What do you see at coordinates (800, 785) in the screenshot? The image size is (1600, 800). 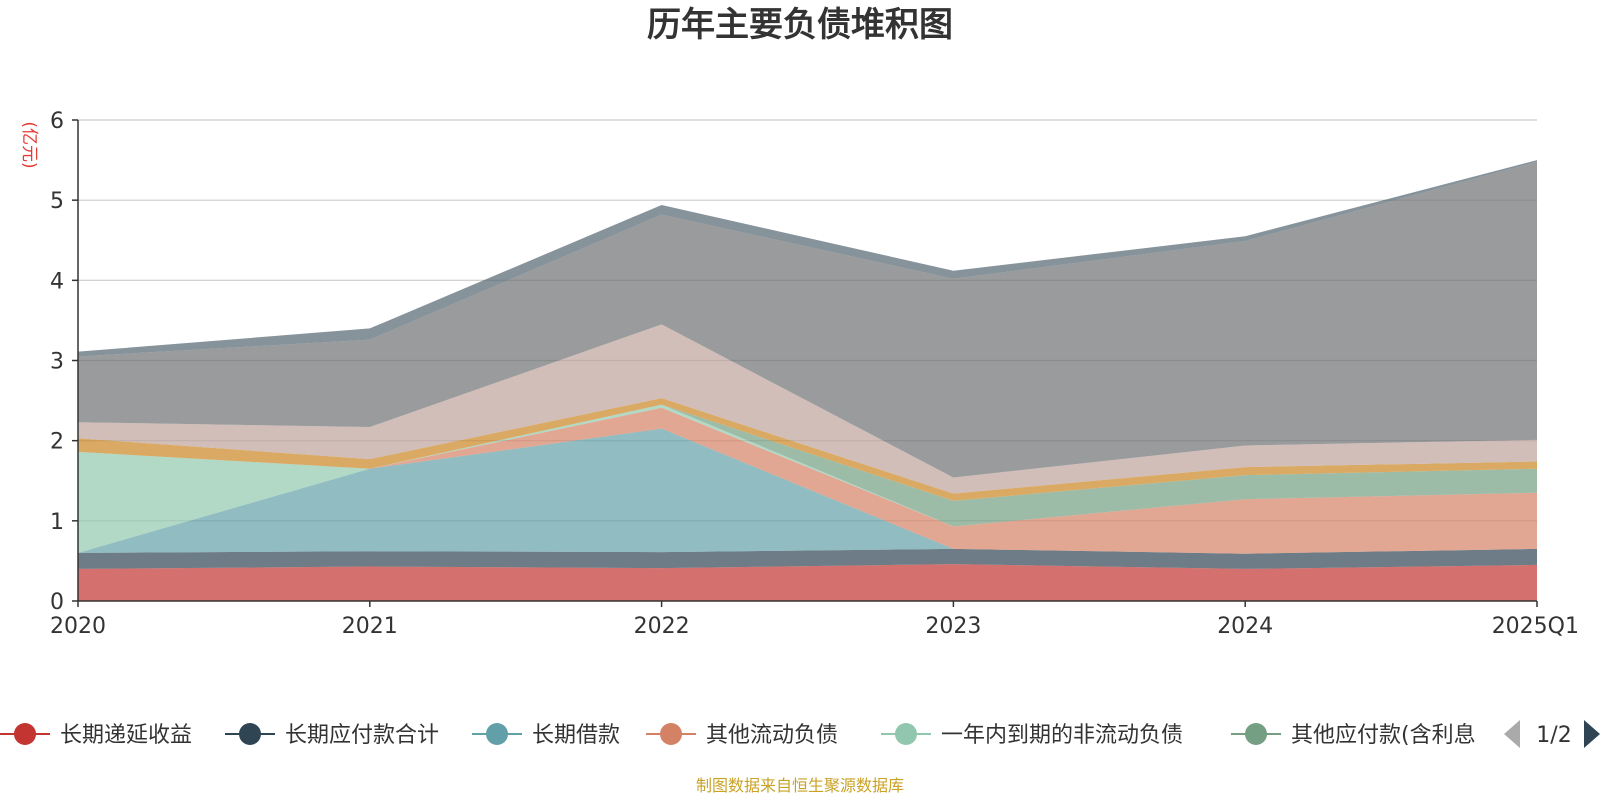 I see `source-note: 制图数据来自恒生聚源数据库` at bounding box center [800, 785].